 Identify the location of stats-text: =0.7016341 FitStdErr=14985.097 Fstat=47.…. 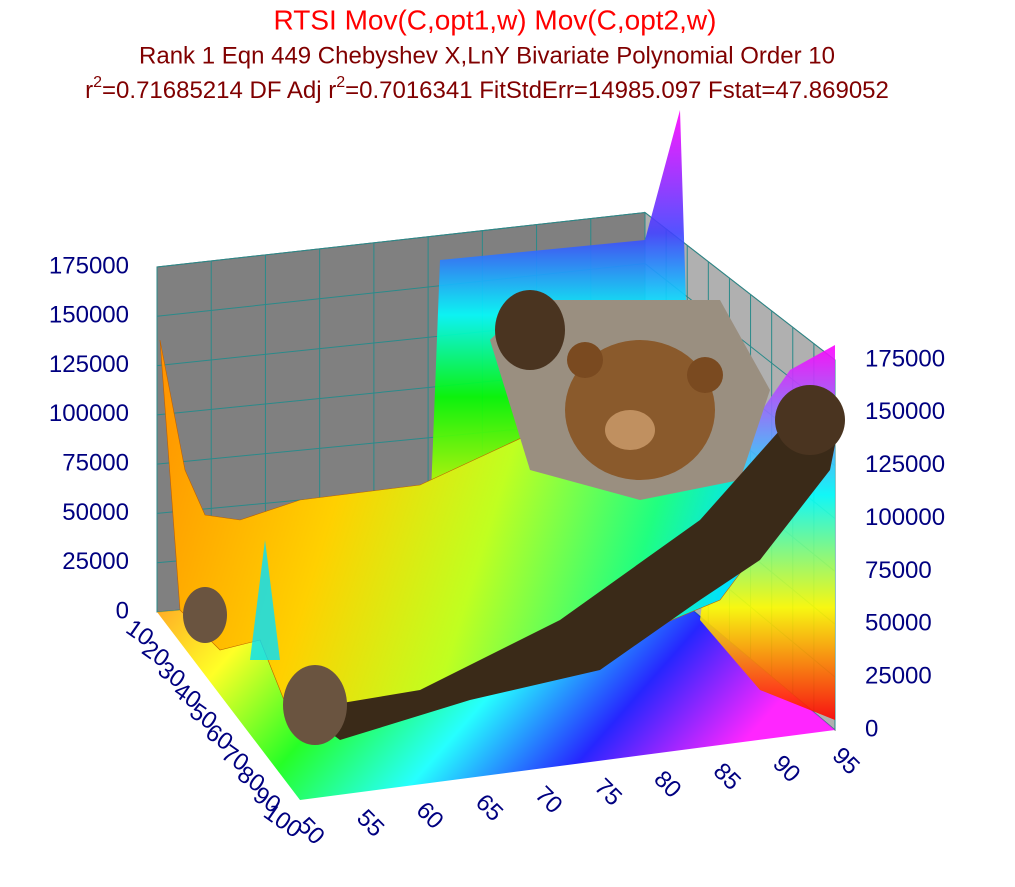
(617, 90).